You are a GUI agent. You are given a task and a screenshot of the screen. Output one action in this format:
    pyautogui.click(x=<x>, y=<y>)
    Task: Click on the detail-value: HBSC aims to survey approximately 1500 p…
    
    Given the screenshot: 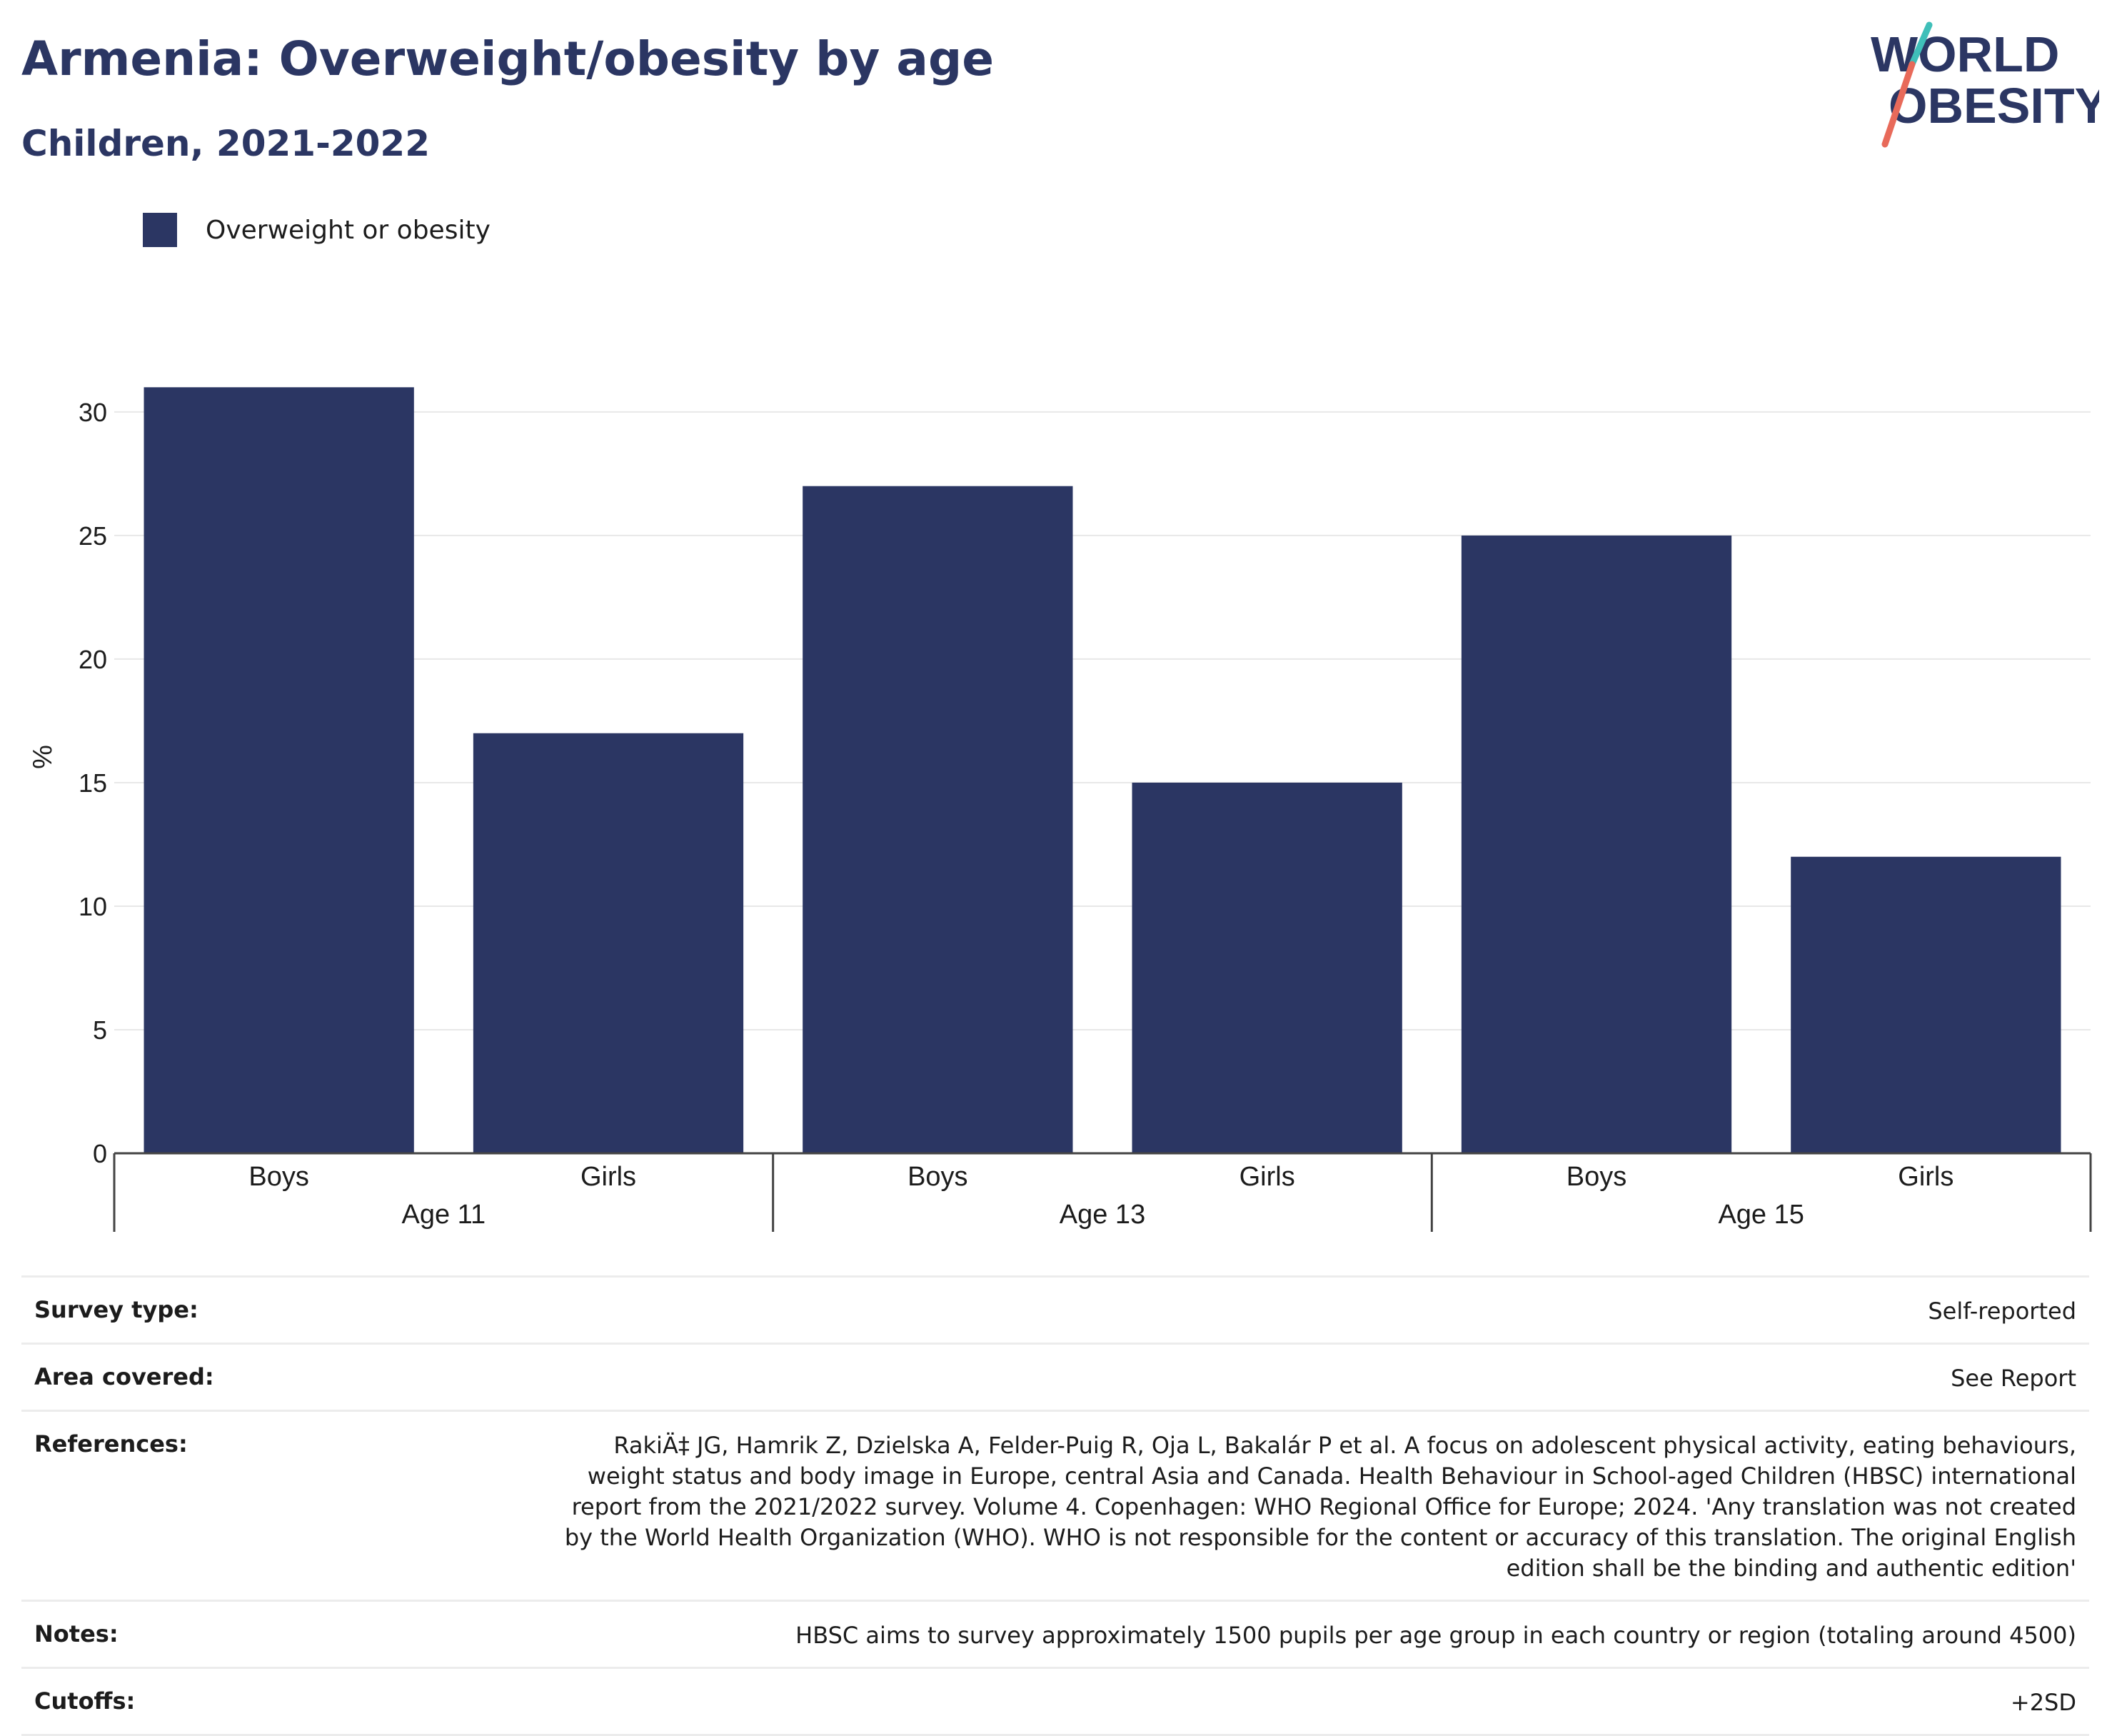 What is the action you would take?
    pyautogui.click(x=1435, y=1635)
    